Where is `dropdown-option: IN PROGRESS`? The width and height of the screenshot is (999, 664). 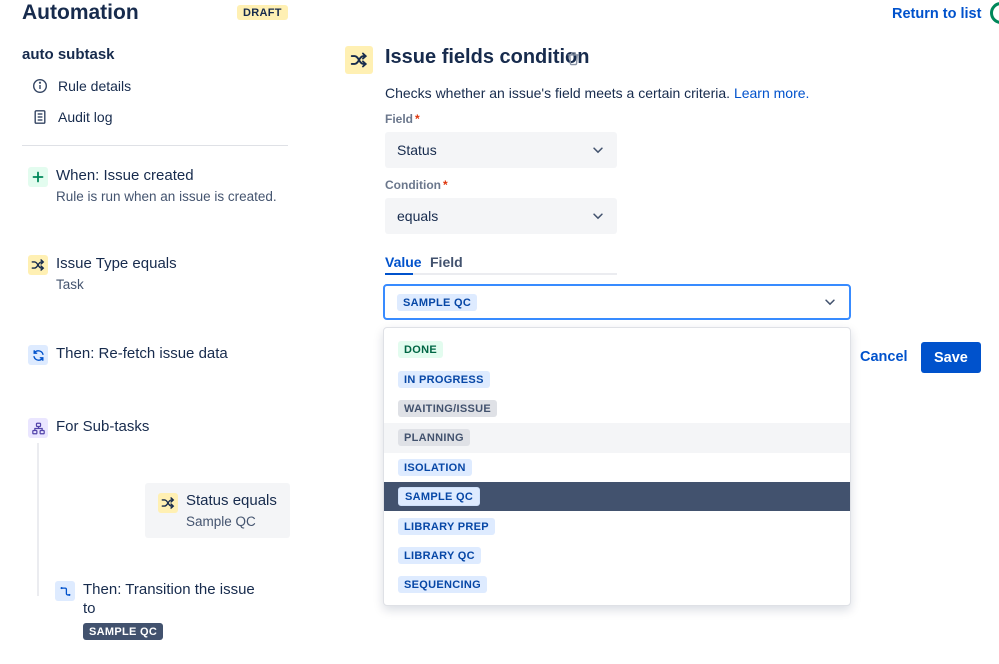
dropdown-option: IN PROGRESS is located at coordinates (617, 378).